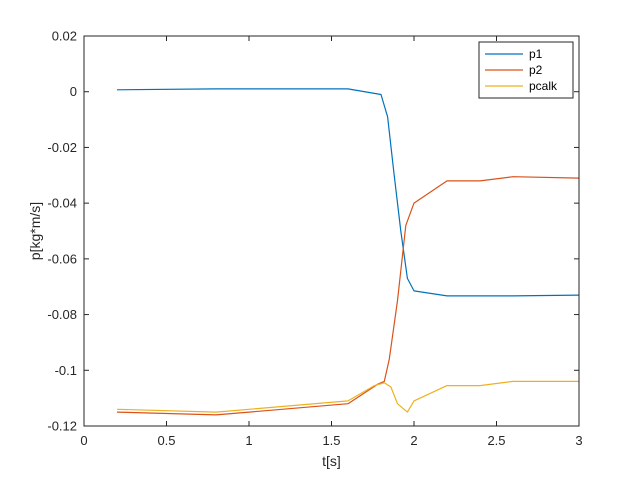 This screenshot has width=640, height=479. What do you see at coordinates (536, 70) in the screenshot?
I see `legend-label-p2: p2` at bounding box center [536, 70].